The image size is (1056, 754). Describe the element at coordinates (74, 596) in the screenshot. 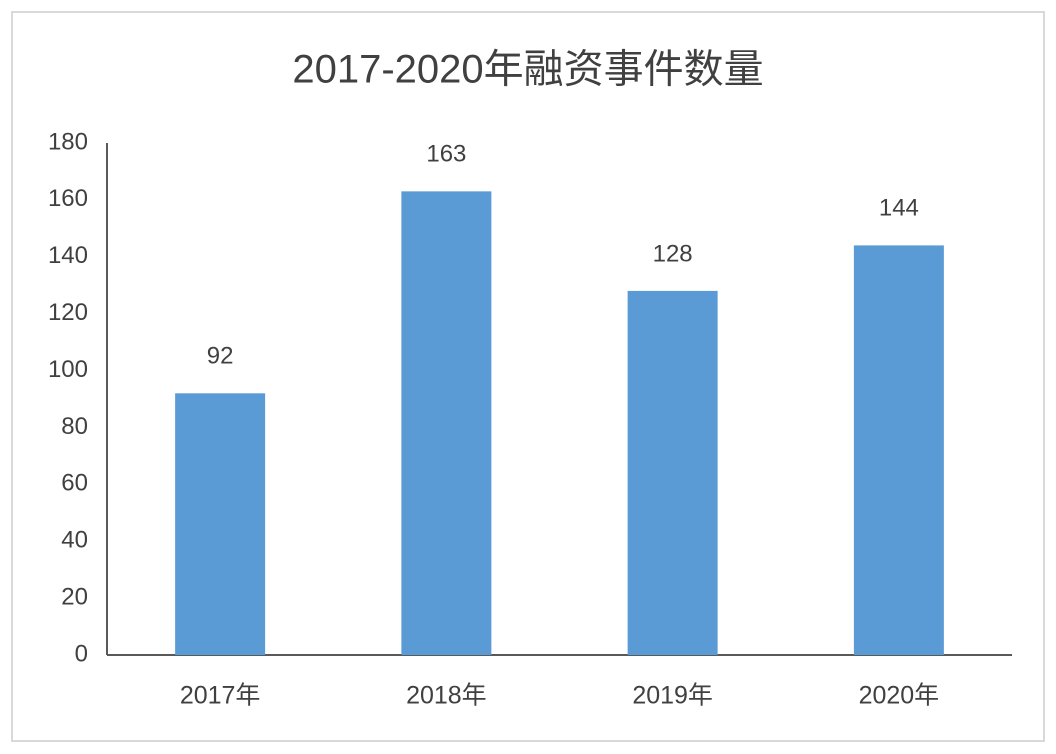

I see `y-tick-label: 20` at that location.